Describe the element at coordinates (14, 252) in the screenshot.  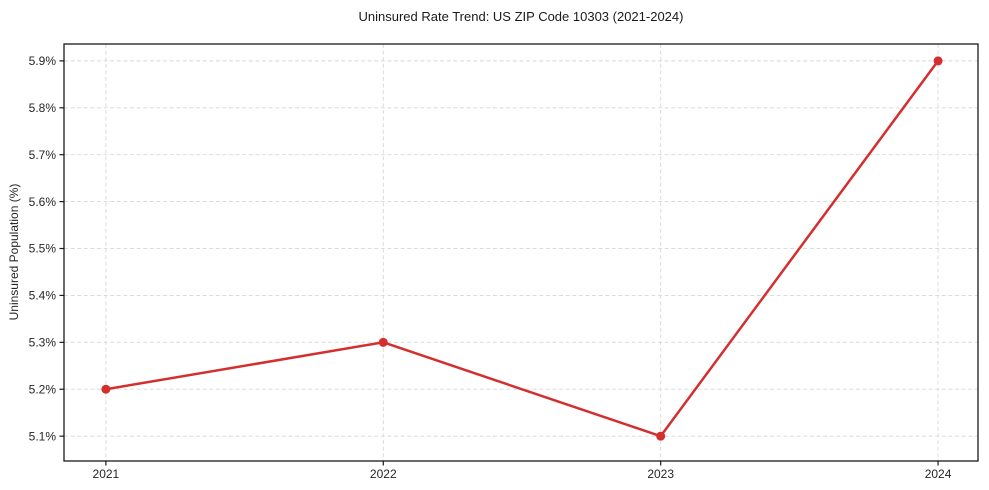
I see `y-axis-label: Uninsured Population (%)` at that location.